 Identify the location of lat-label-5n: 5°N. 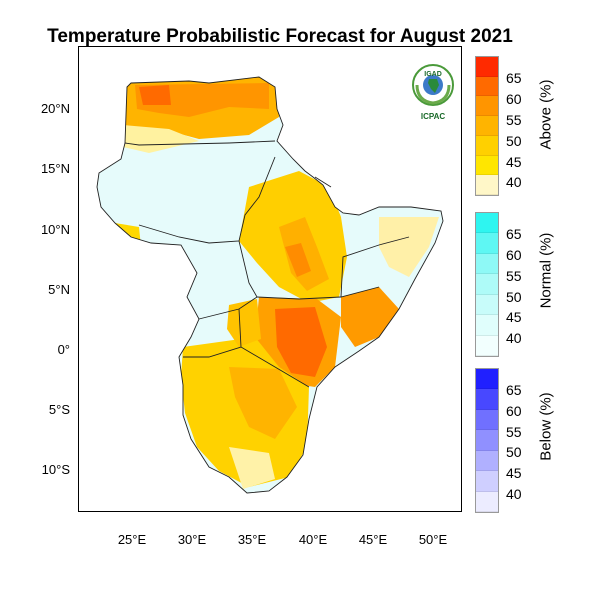
(59, 289).